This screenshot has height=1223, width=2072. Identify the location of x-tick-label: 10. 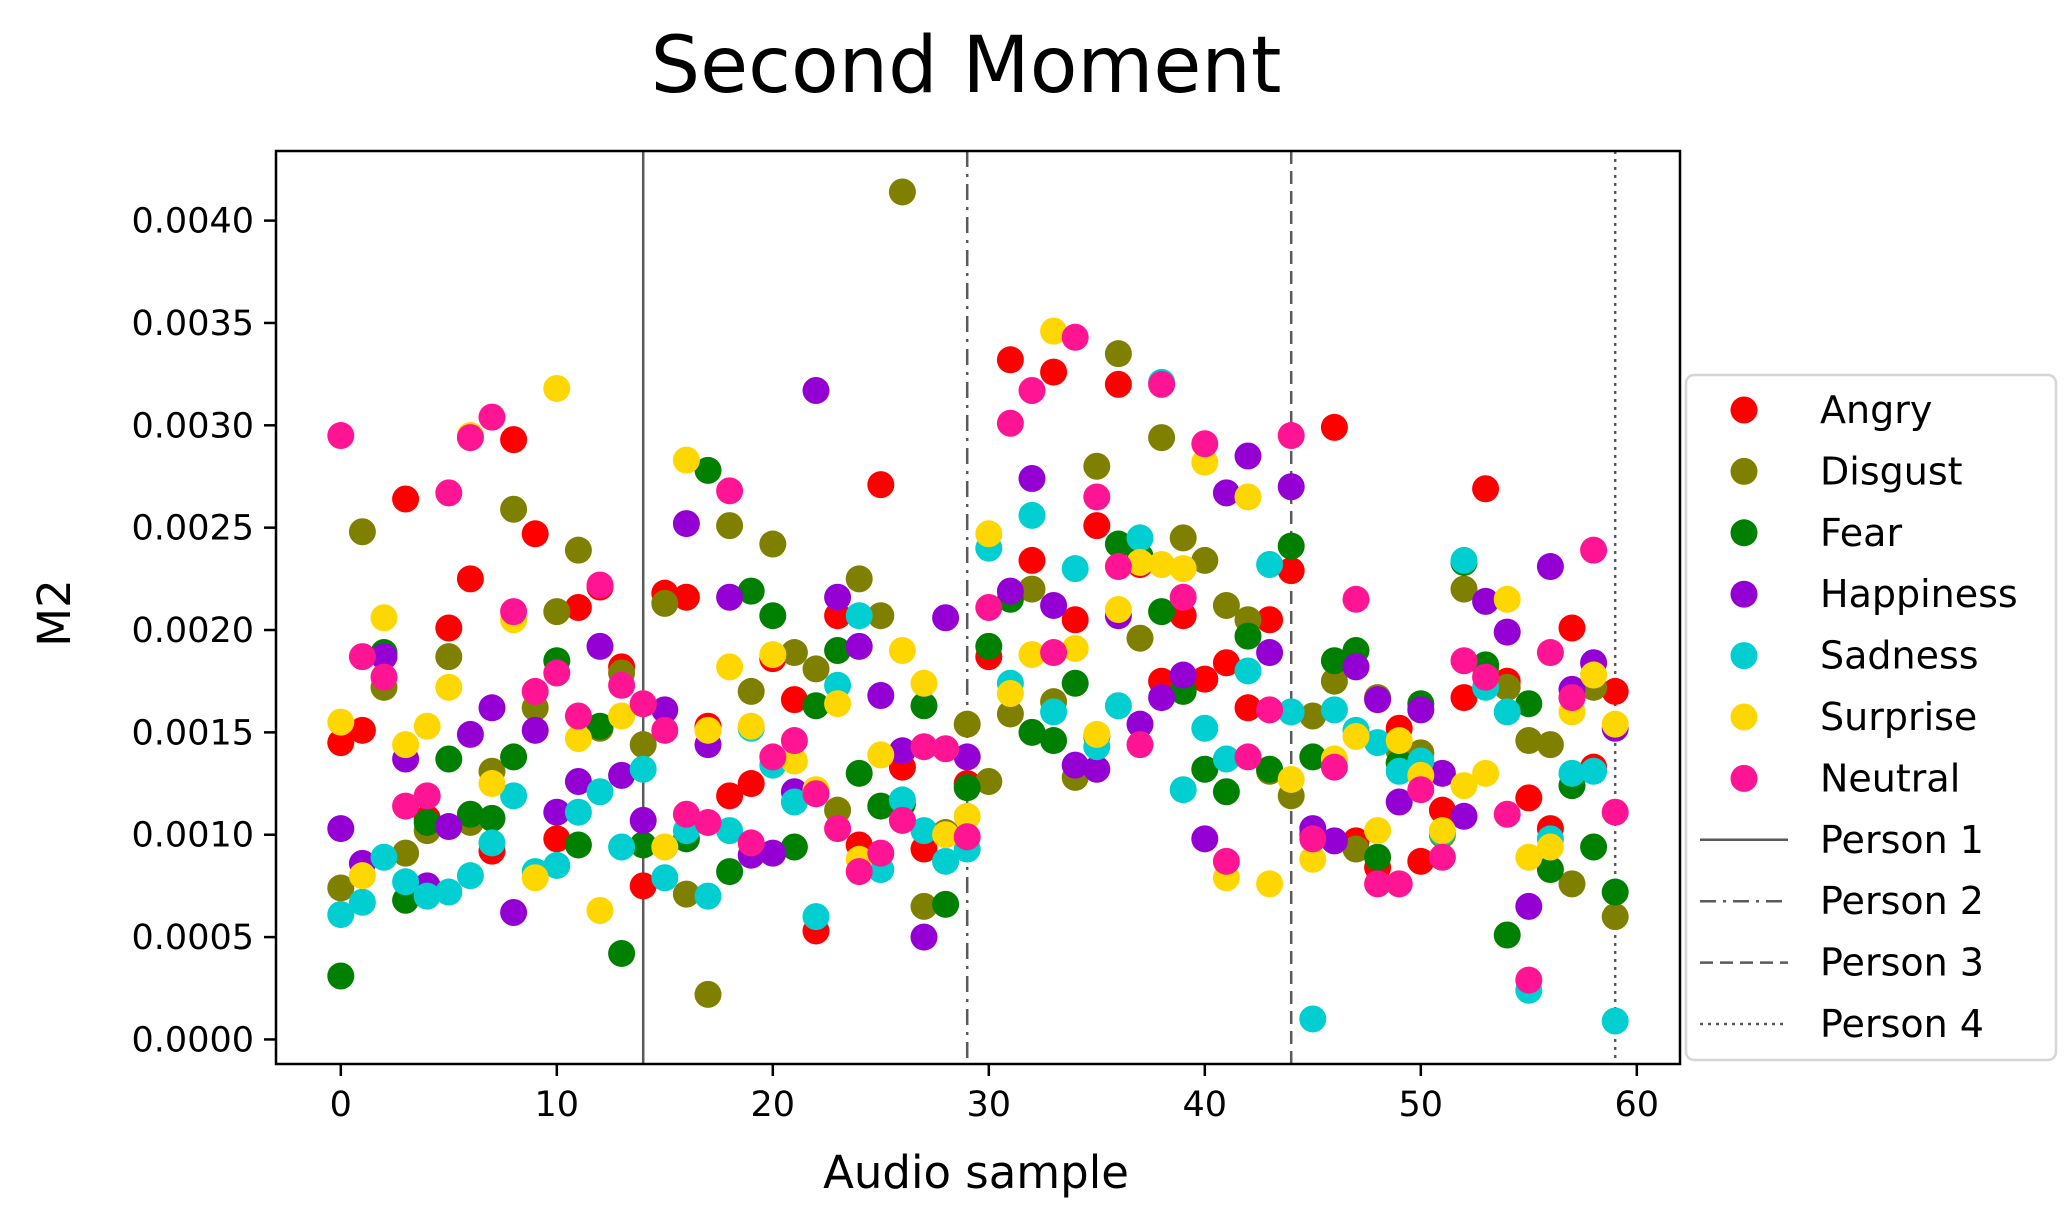
(557, 1105).